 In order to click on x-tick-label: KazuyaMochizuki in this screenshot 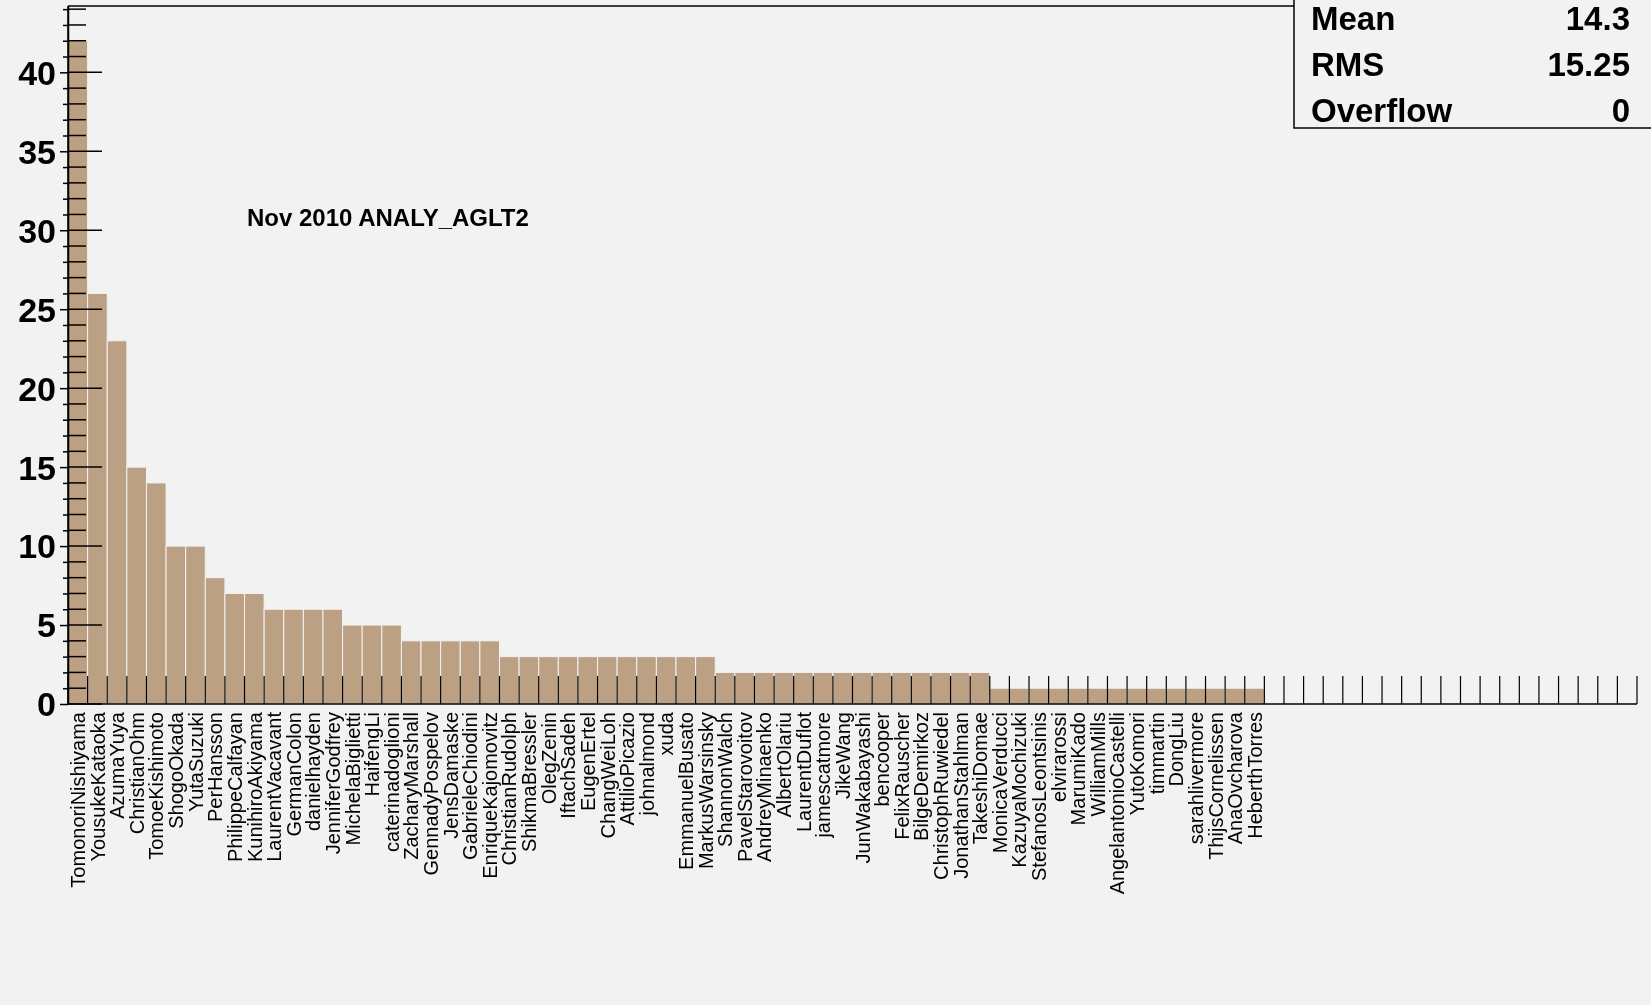, I will do `click(1019, 790)`.